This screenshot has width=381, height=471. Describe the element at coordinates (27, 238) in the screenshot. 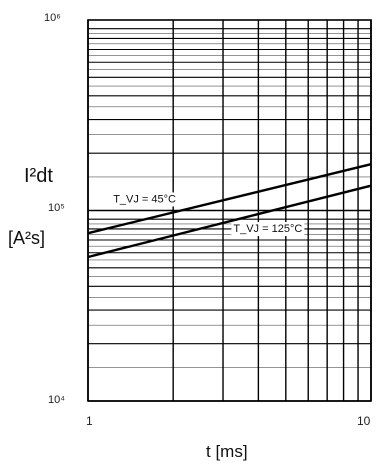

I see `y-axis-label-line2: [A²s]` at that location.